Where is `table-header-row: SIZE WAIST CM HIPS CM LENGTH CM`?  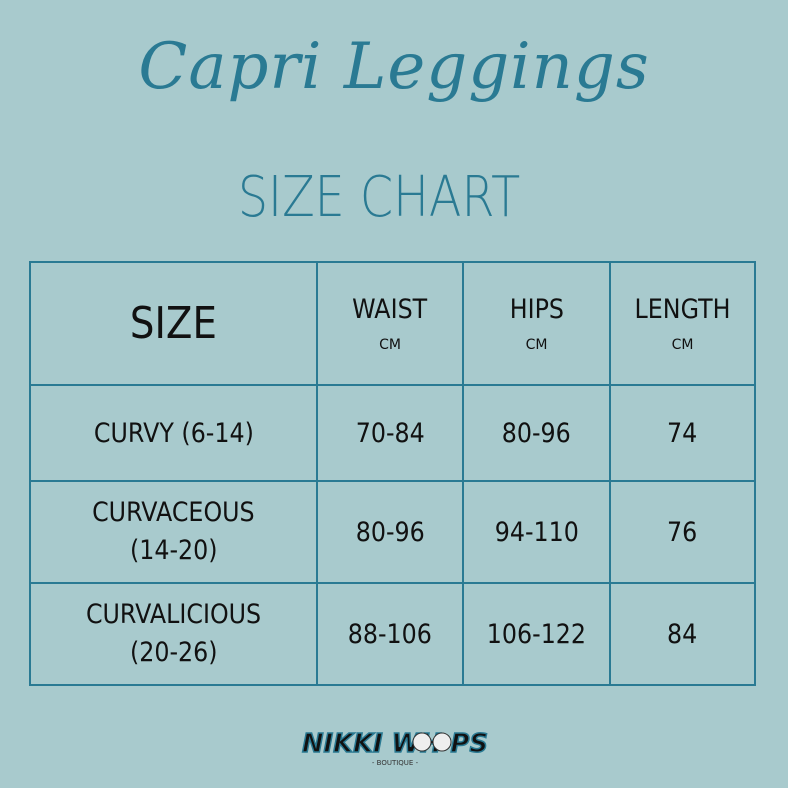 table-header-row: SIZE WAIST CM HIPS CM LENGTH CM is located at coordinates (392, 323).